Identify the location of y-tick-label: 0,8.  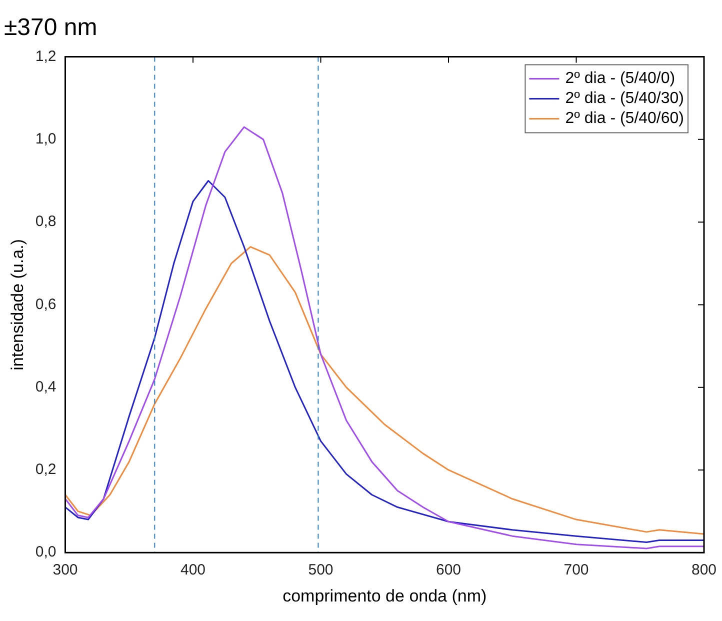
(45, 221).